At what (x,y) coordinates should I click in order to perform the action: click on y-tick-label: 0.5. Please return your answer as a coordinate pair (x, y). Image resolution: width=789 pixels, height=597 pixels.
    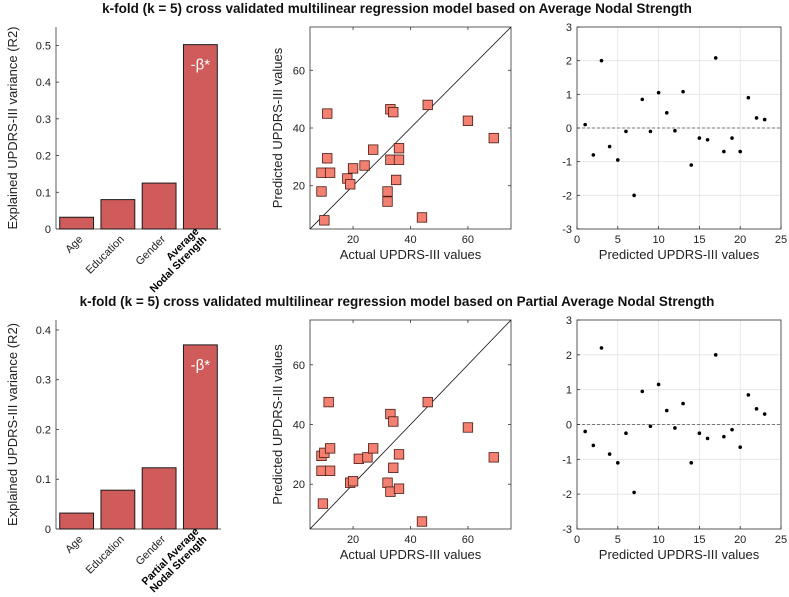
    Looking at the image, I should click on (43, 46).